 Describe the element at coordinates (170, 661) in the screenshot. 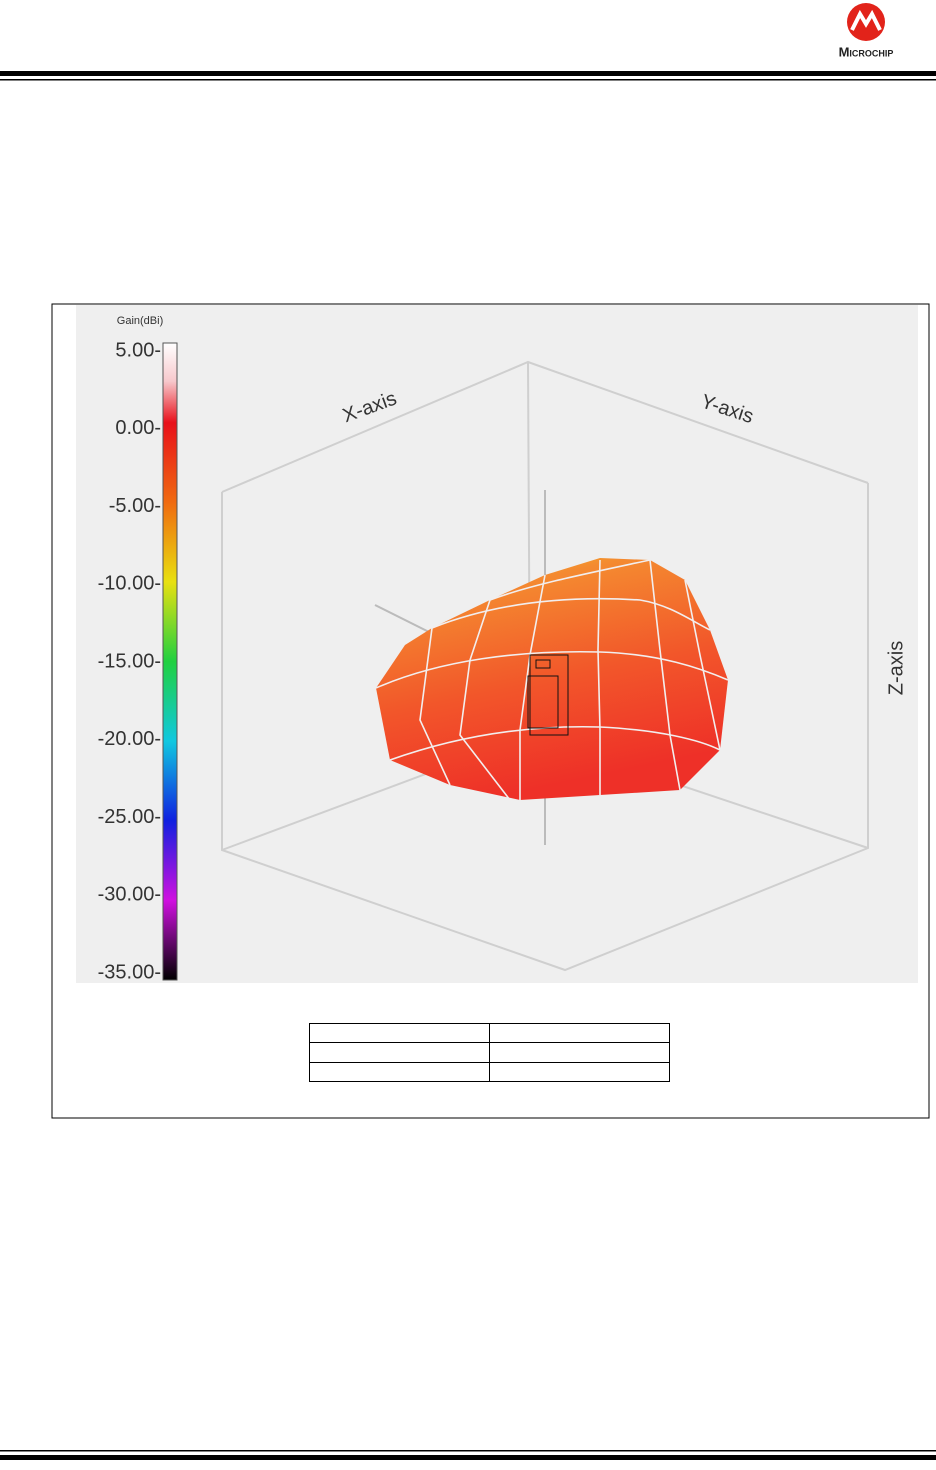

I see `colorbar` at that location.